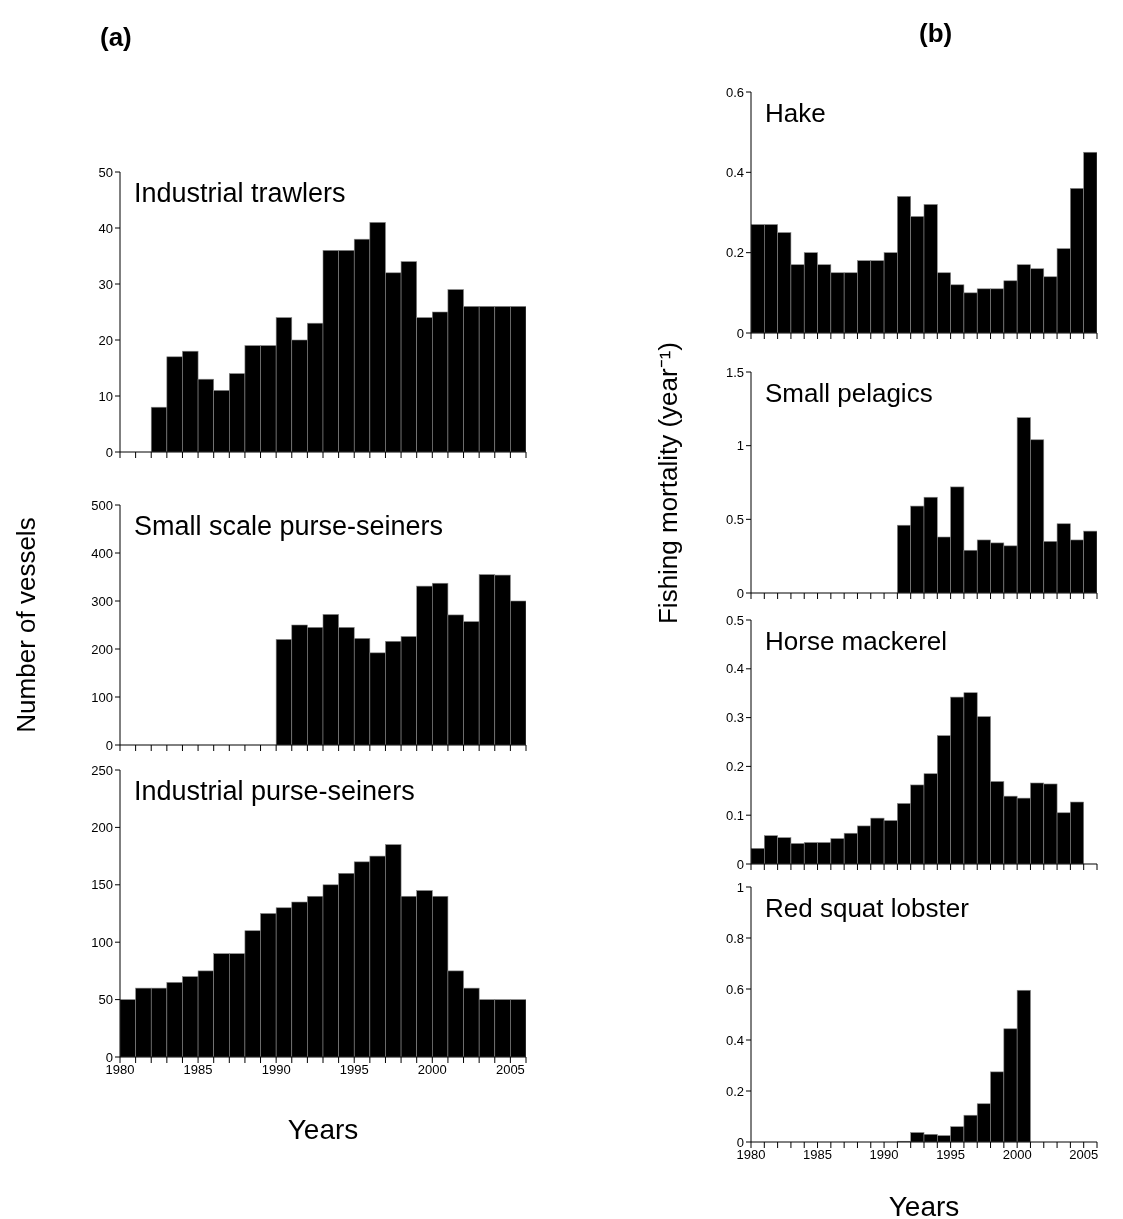  Describe the element at coordinates (734, 372) in the screenshot. I see `y-tick-label: 1.5` at that location.